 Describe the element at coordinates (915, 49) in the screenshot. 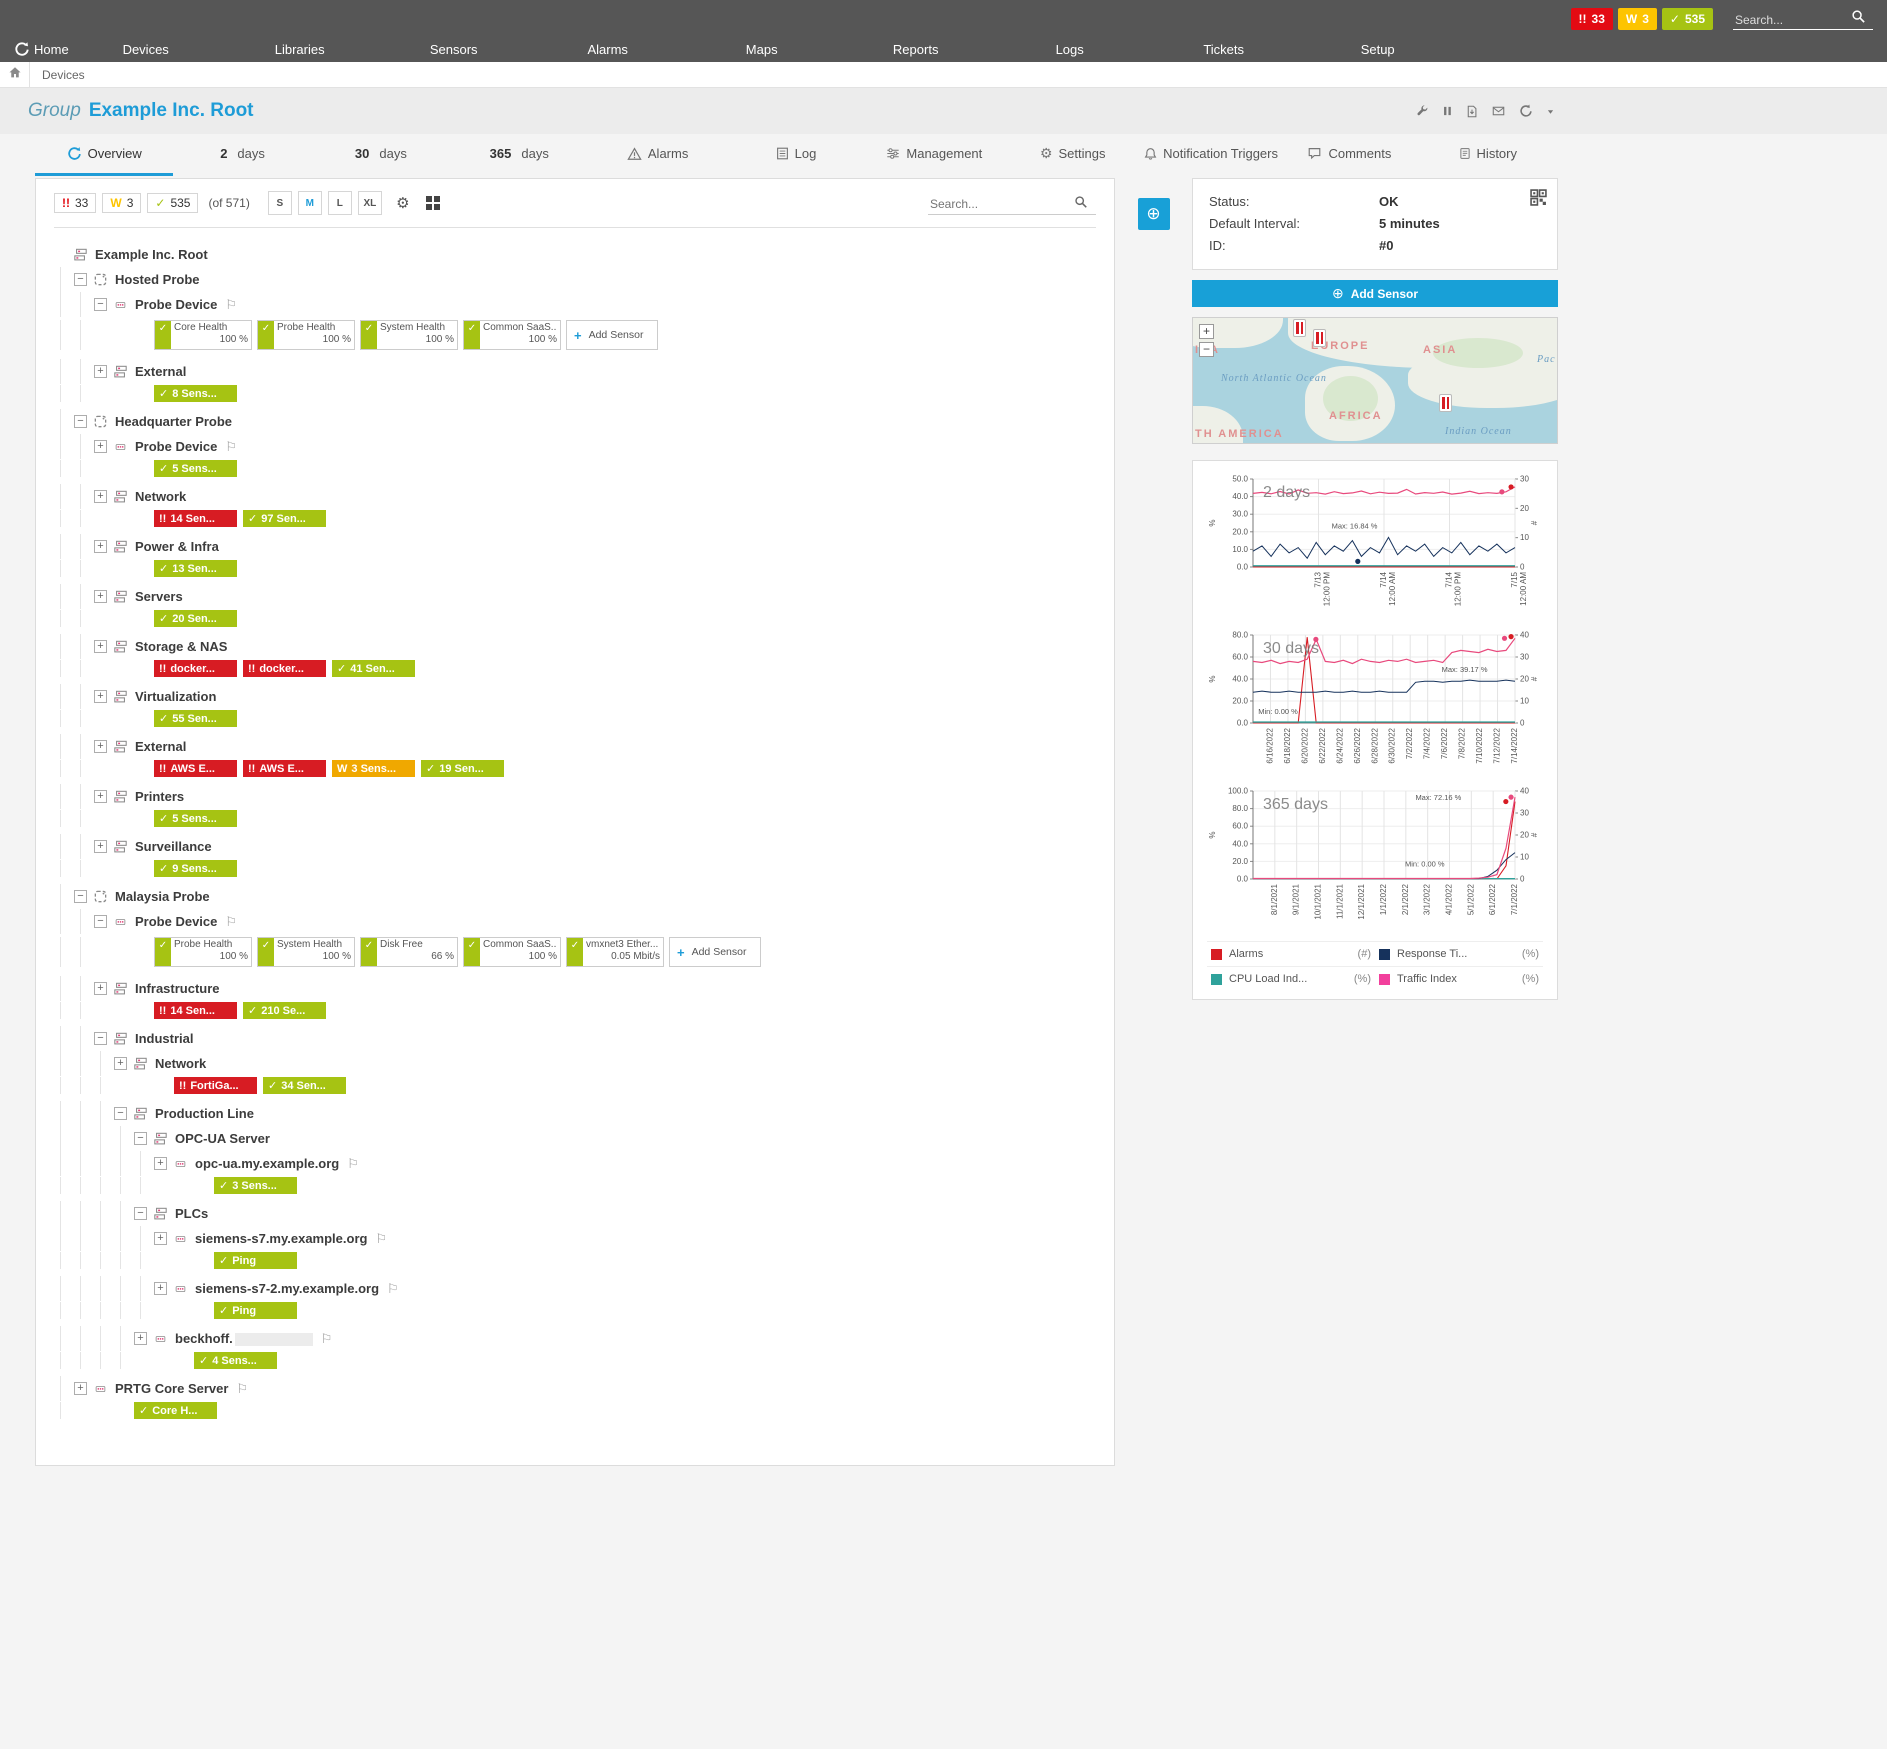

I see `nav-item-reports: Reports` at that location.